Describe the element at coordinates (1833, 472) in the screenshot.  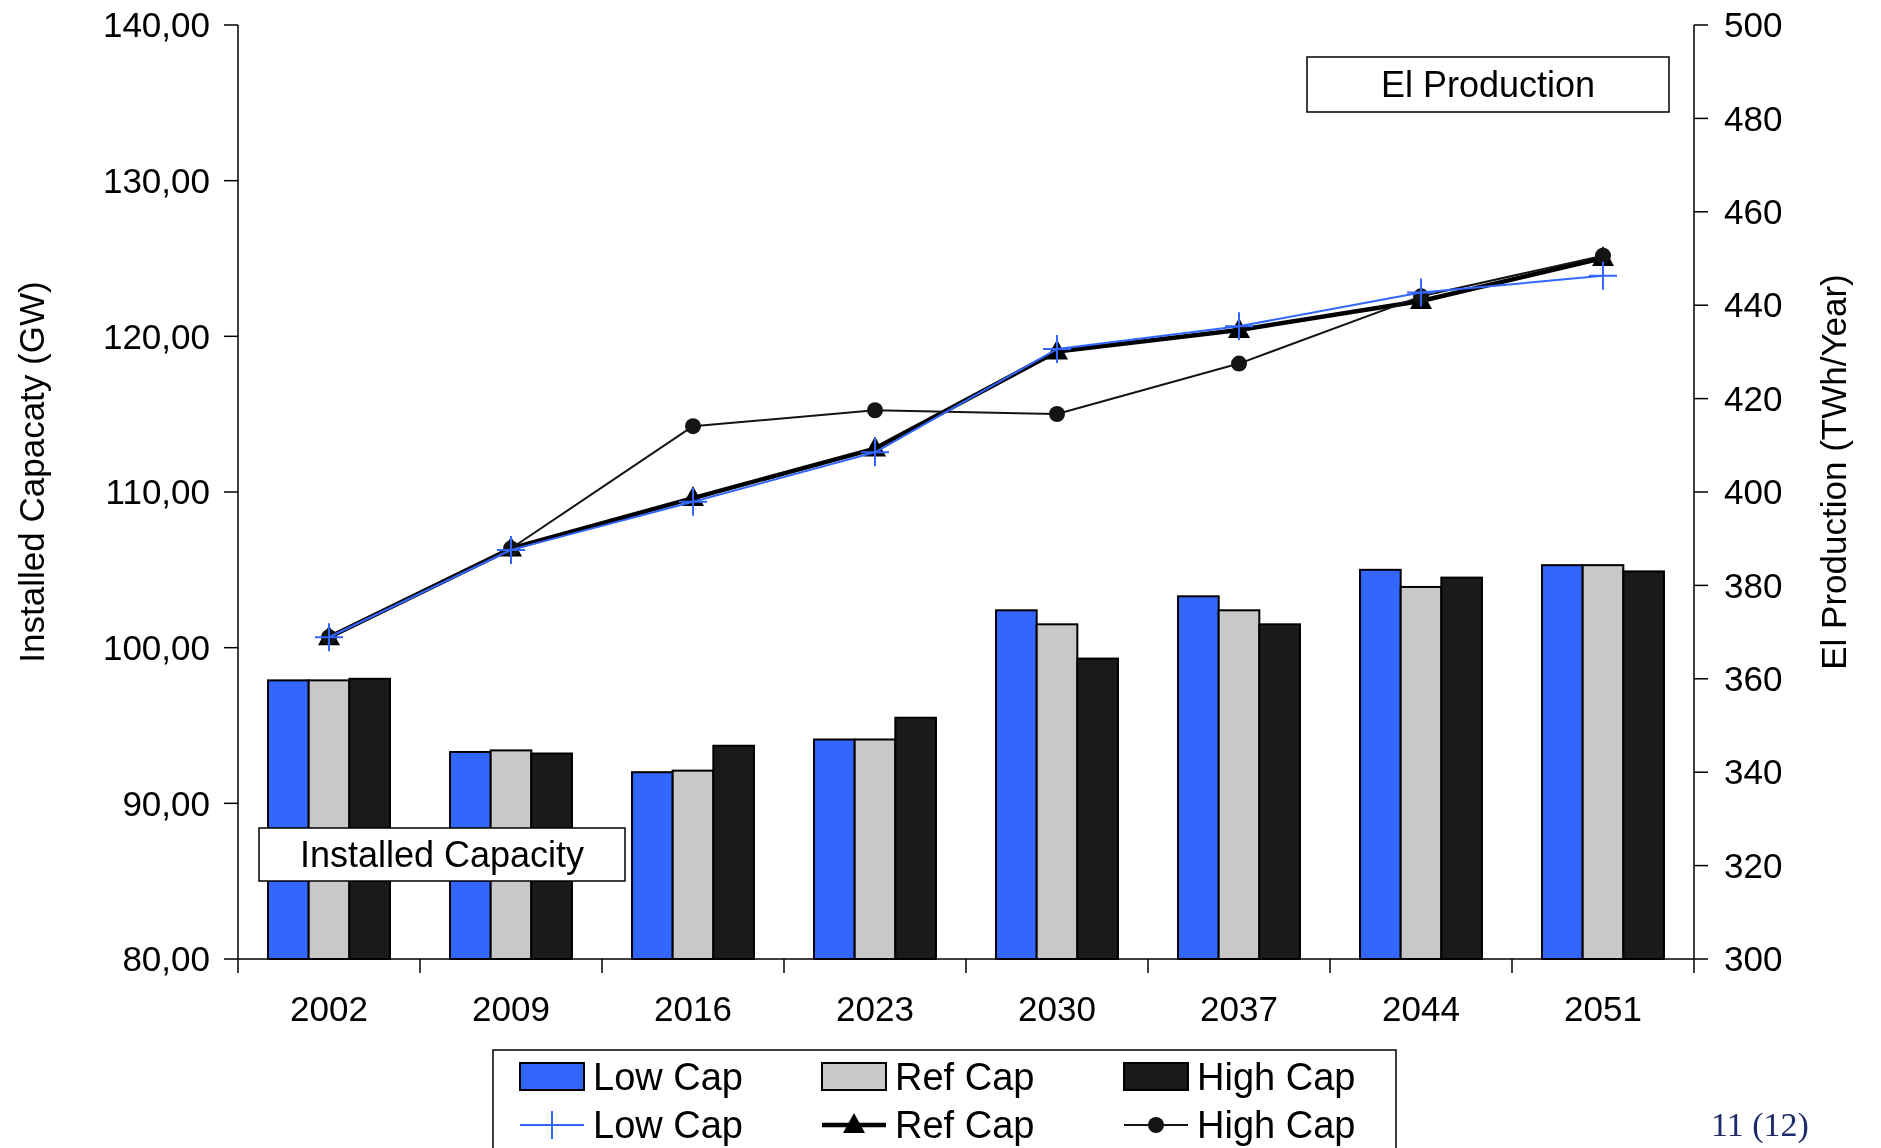
I see `y2-axis-title: El Production (TWh/Year)` at that location.